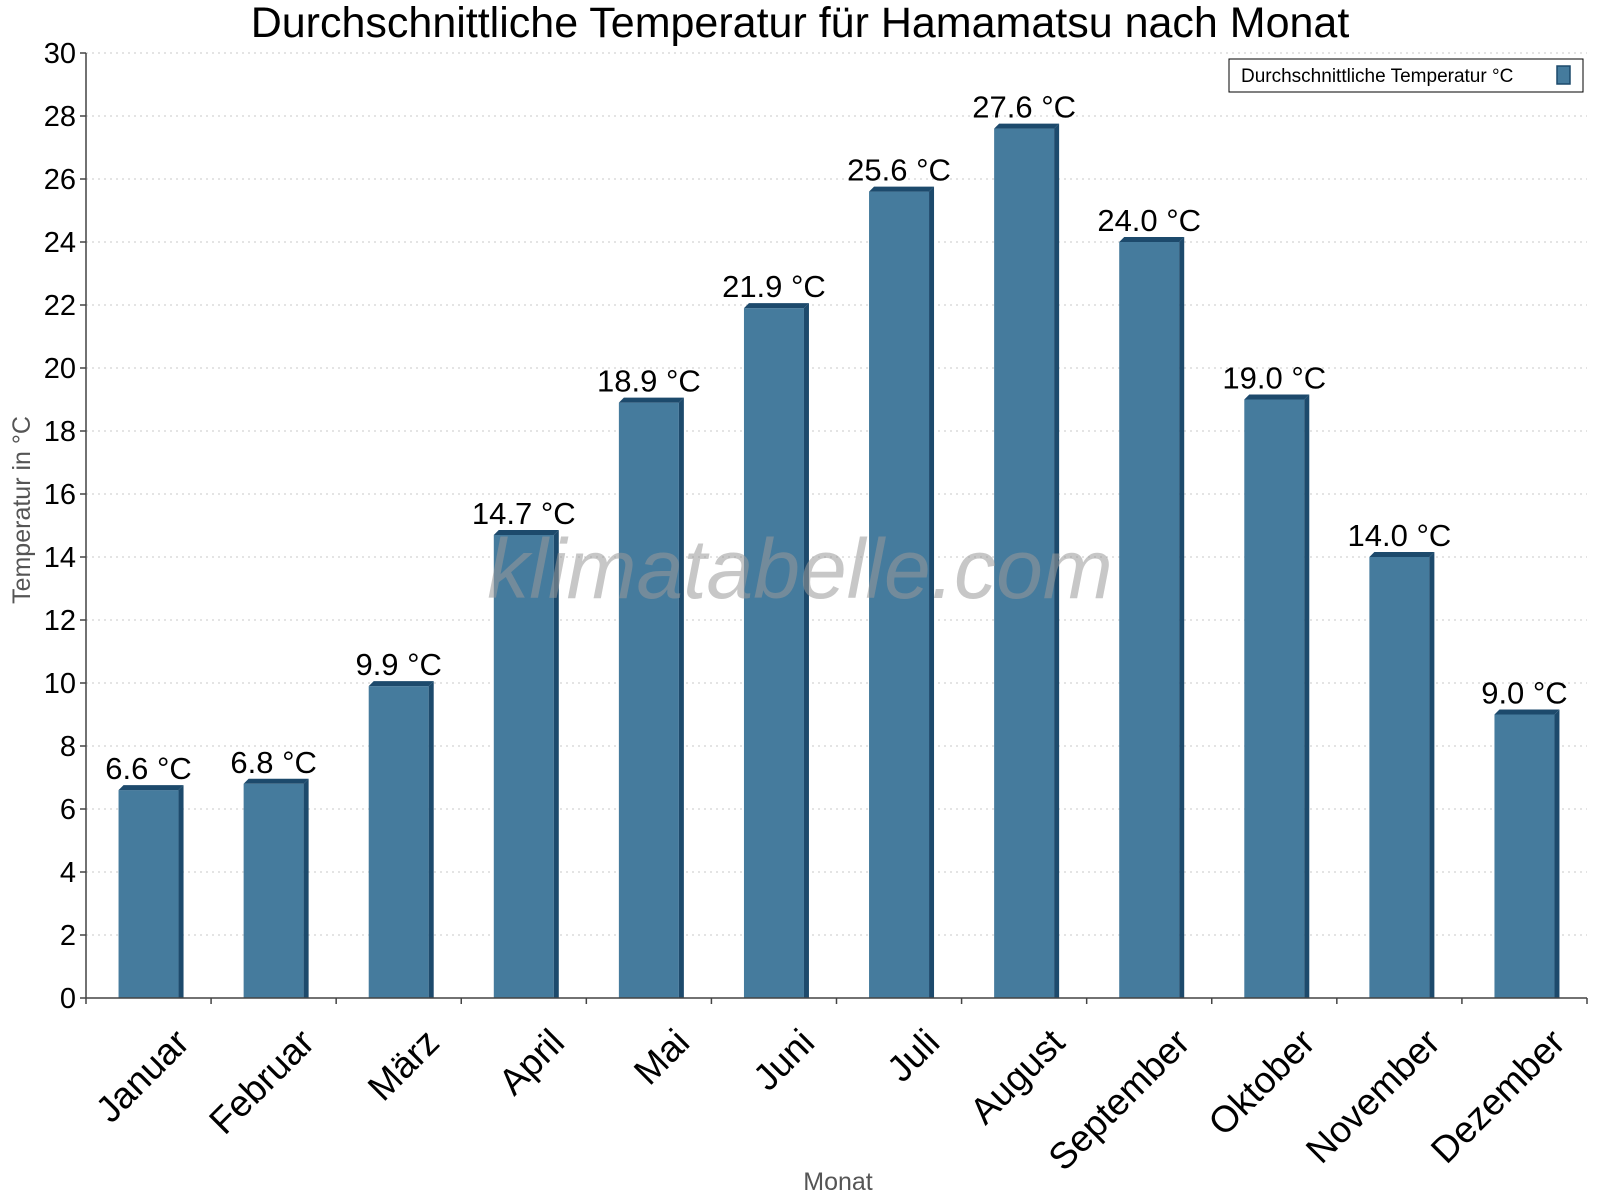  I want to click on x-tick-label: August, so click(1017, 1076).